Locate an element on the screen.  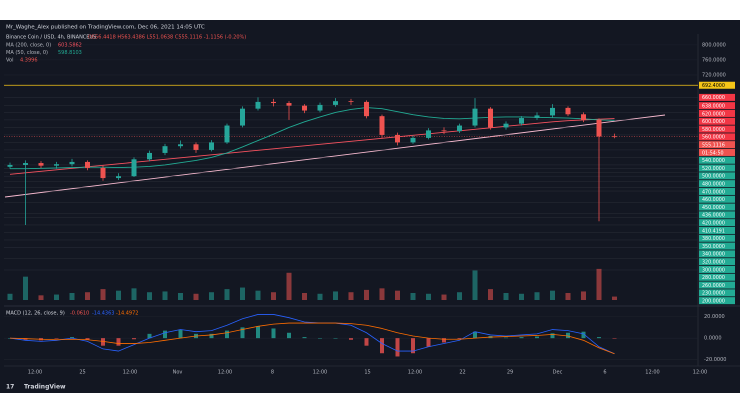
alert-label-box is located at coordinates (717, 85).